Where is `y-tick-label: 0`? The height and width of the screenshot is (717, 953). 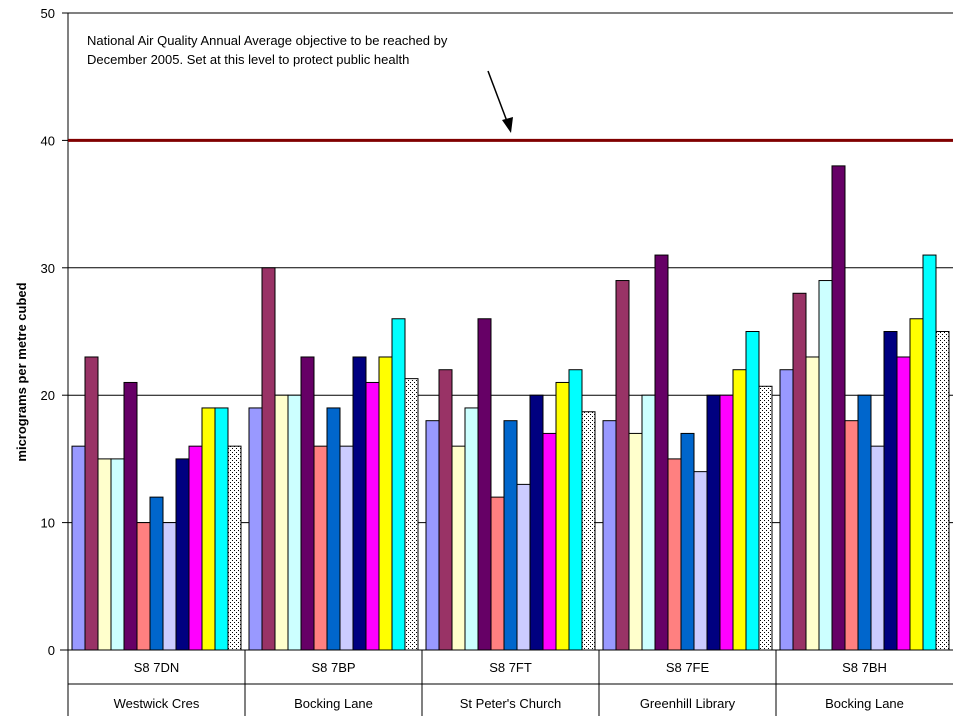 y-tick-label: 0 is located at coordinates (51, 650).